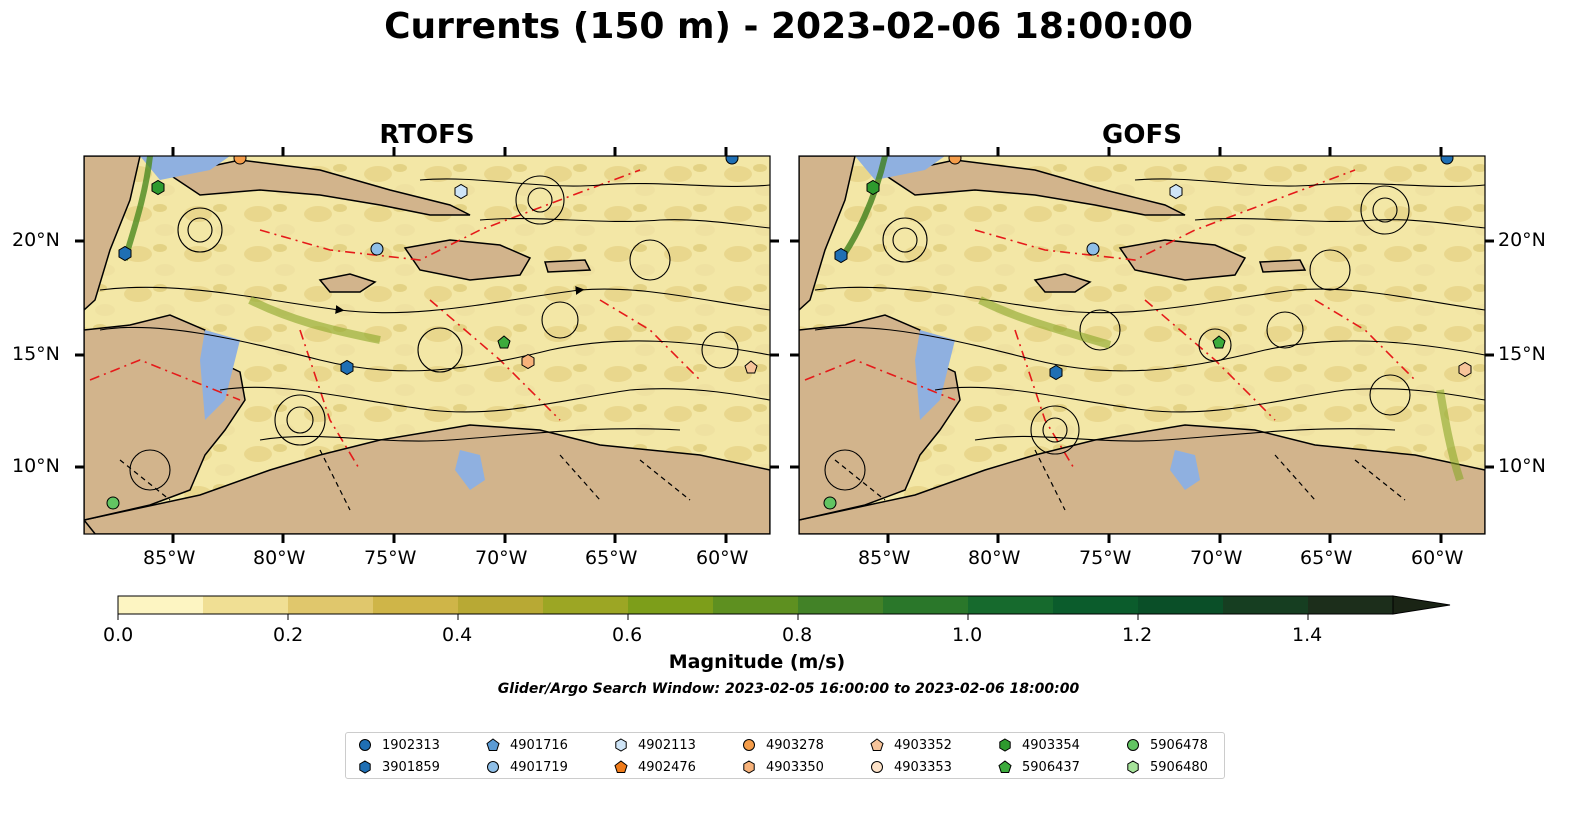 The height and width of the screenshot is (827, 1577). I want to click on legend-item: 4903354, so click(1039, 745).